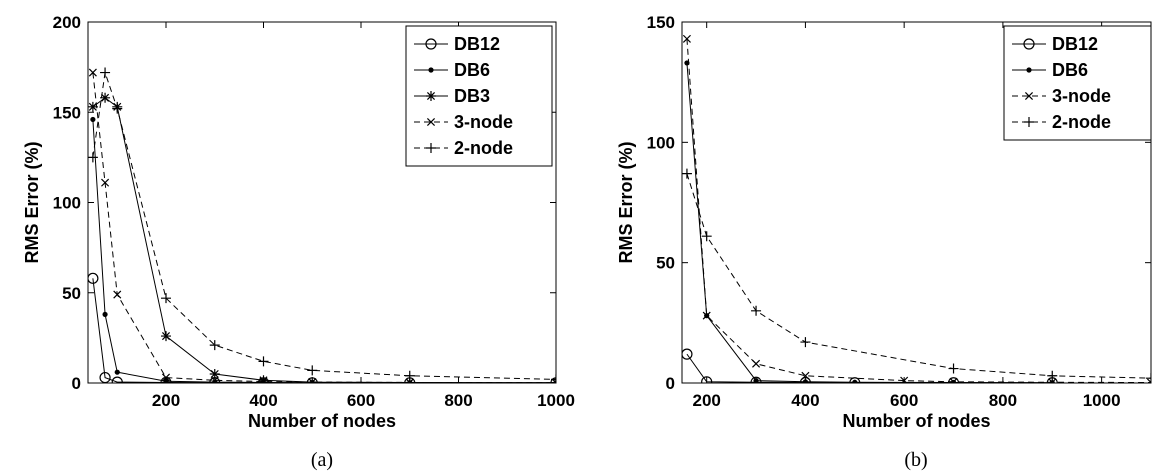 The width and height of the screenshot is (1154, 473). Describe the element at coordinates (665, 263) in the screenshot. I see `chart-b-ytick-label: 50` at that location.